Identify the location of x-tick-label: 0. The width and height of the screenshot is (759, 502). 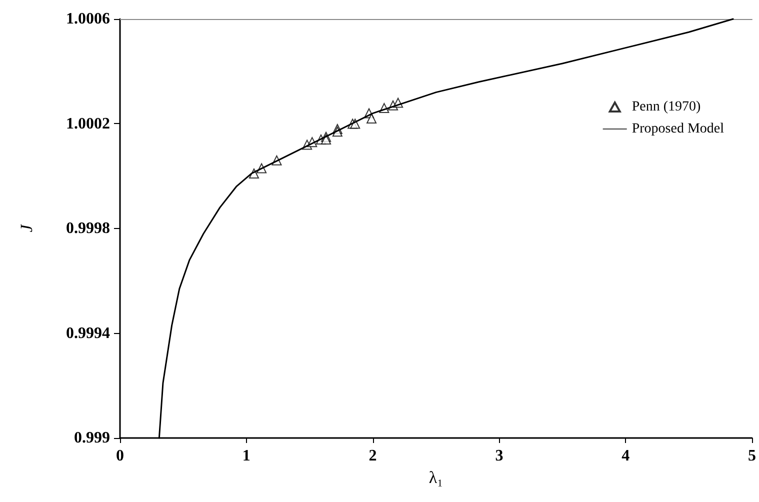
(120, 456).